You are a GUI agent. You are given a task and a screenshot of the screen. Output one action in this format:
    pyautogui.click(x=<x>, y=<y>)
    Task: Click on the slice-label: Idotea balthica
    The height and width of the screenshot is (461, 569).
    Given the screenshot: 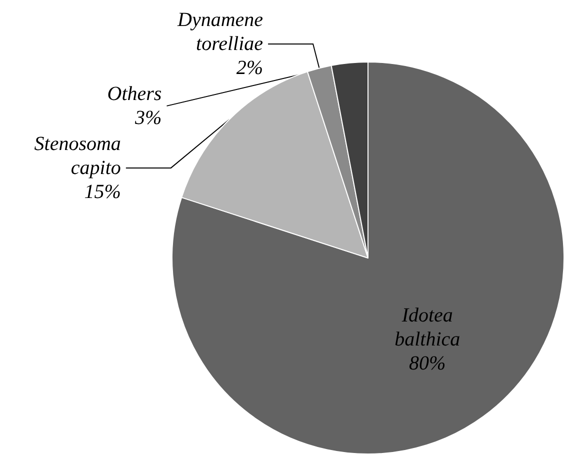 What is the action you would take?
    pyautogui.click(x=427, y=327)
    